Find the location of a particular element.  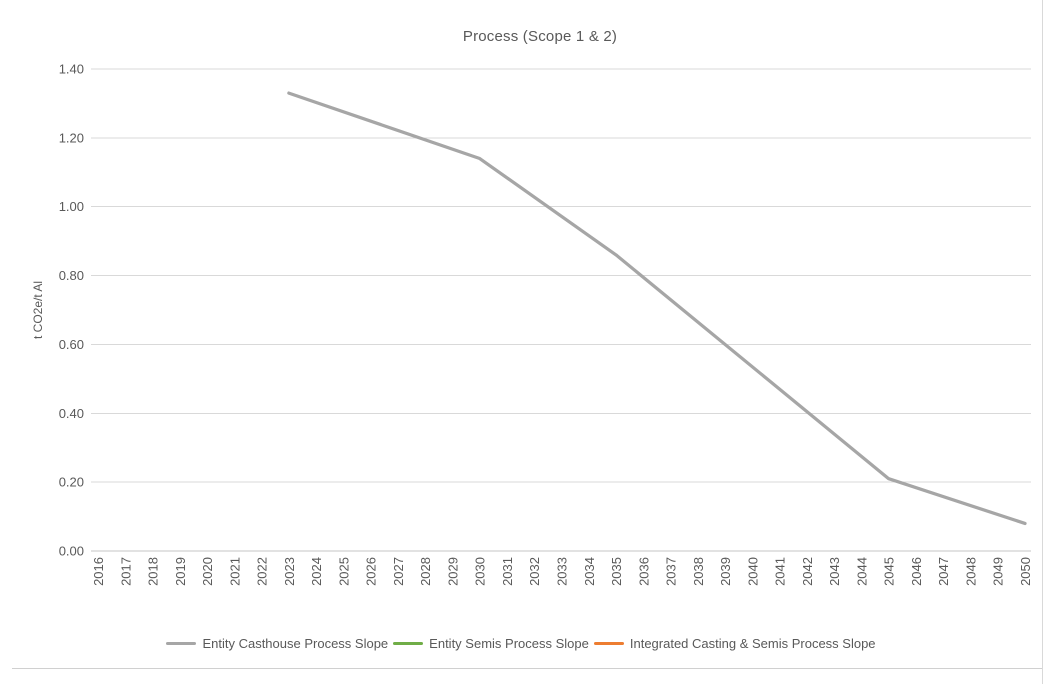

x-tick-label: 2042 is located at coordinates (807, 571).